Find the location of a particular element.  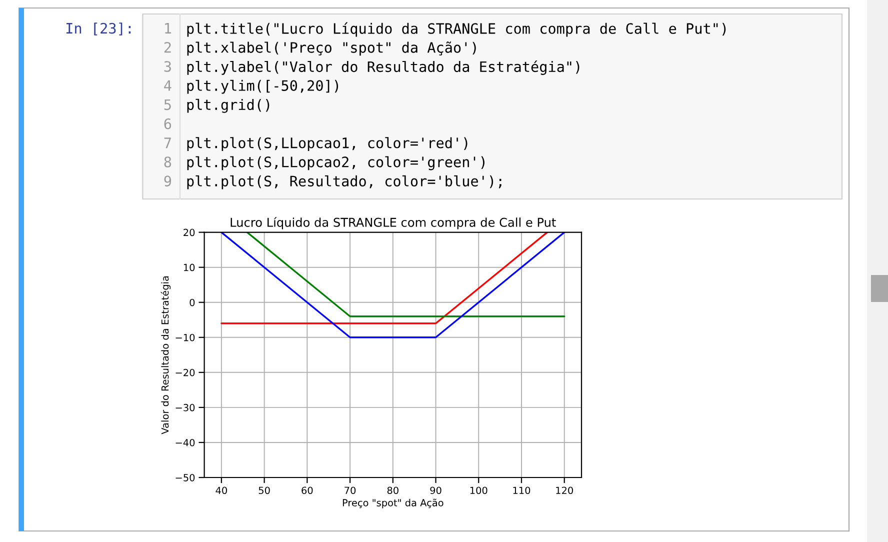

text: 1 is located at coordinates (168, 28).